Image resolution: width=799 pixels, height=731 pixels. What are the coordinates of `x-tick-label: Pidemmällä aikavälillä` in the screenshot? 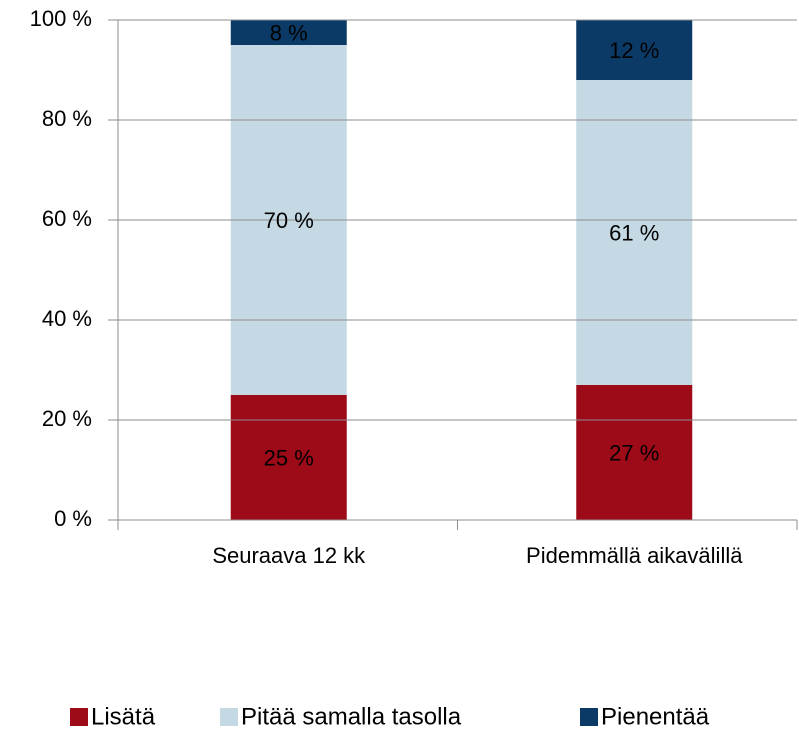 It's located at (634, 555).